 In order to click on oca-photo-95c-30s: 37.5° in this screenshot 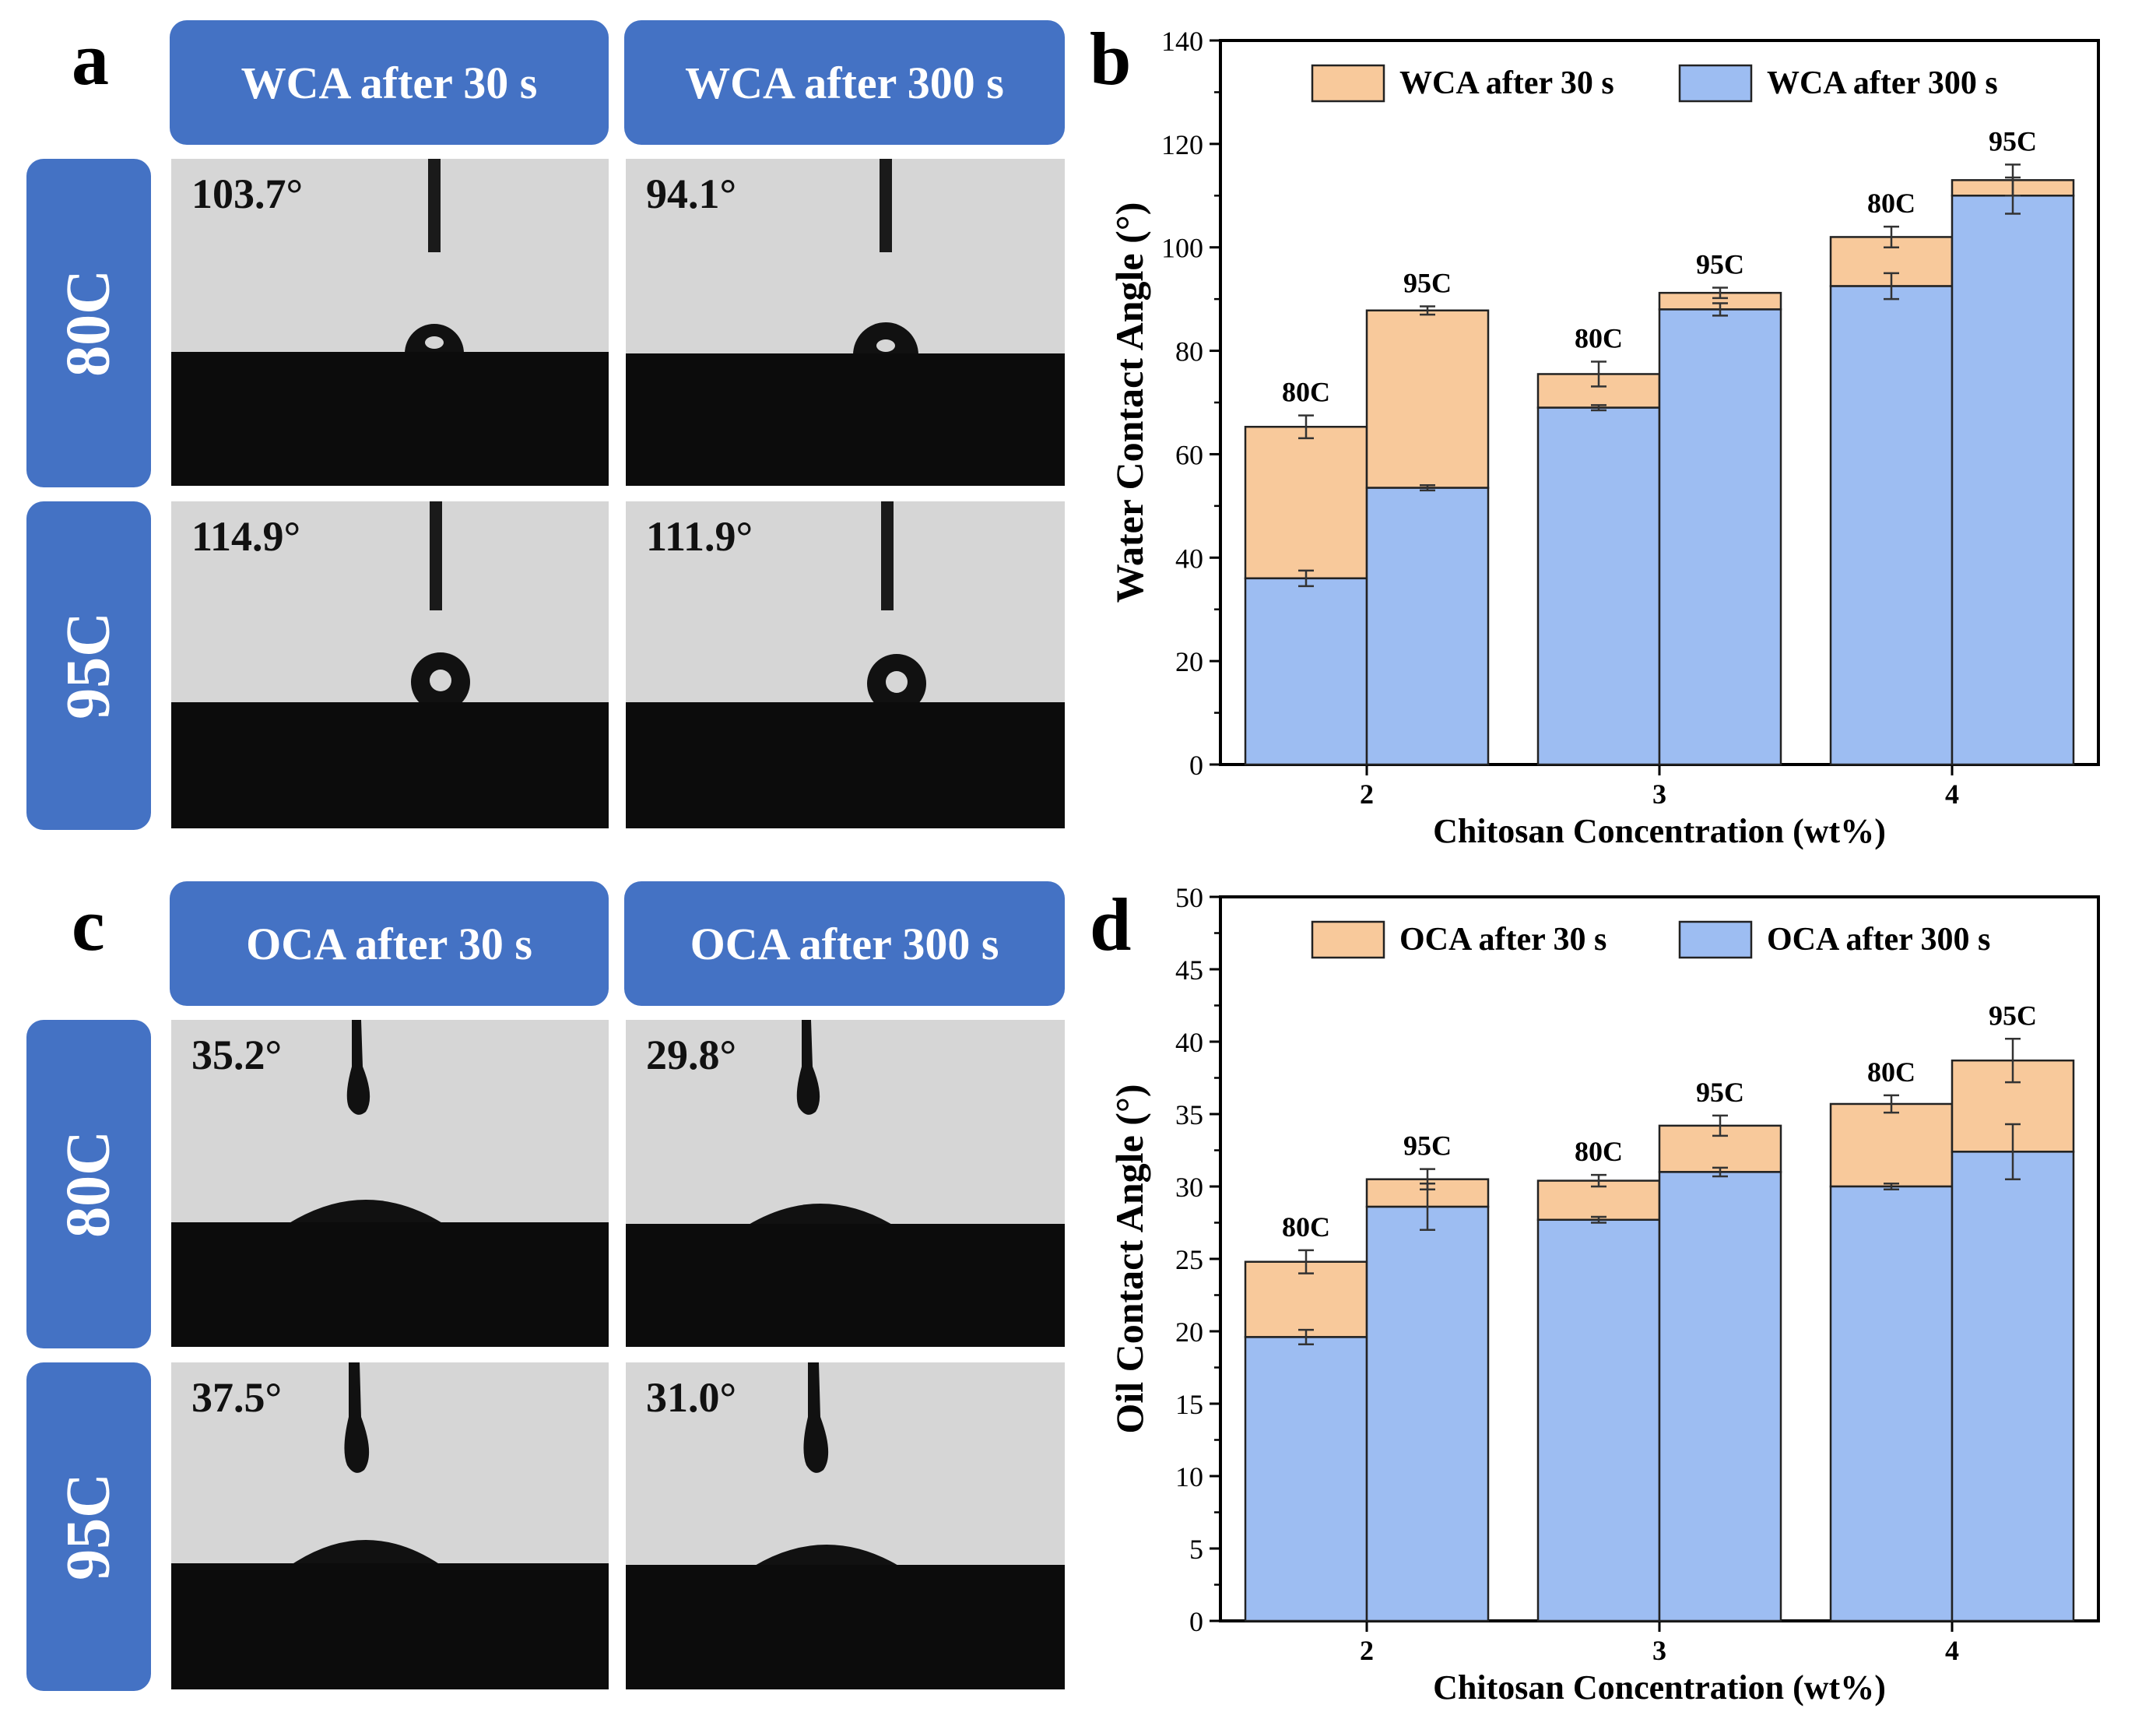, I will do `click(390, 1525)`.